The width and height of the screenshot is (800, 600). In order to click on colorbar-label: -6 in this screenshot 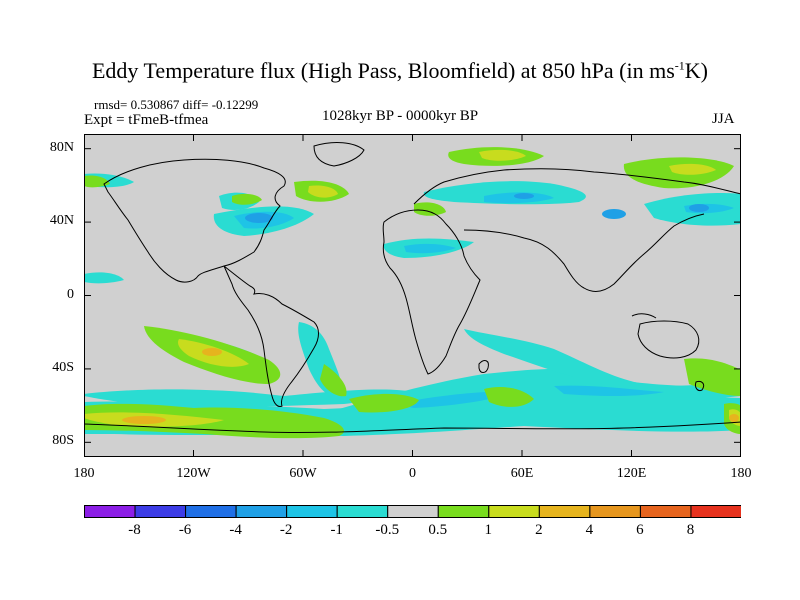, I will do `click(185, 530)`.